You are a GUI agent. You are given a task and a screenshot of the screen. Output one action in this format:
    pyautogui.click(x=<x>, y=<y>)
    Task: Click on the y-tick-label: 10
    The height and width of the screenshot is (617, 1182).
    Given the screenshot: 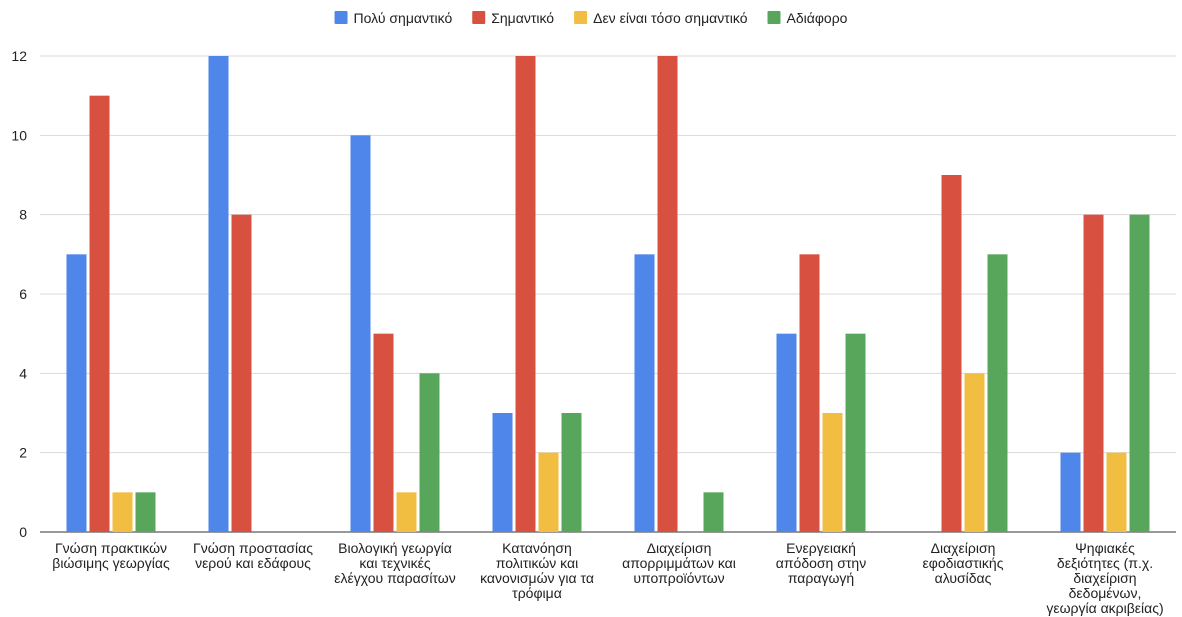 What is the action you would take?
    pyautogui.click(x=19, y=135)
    